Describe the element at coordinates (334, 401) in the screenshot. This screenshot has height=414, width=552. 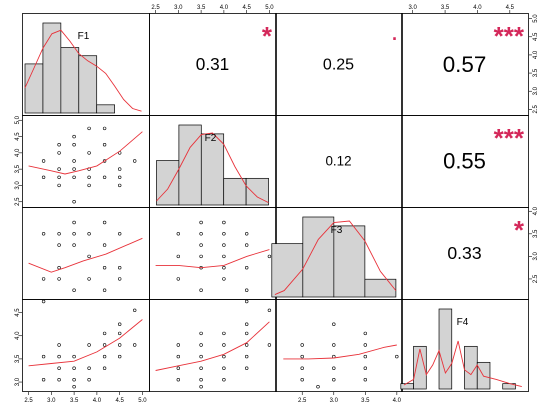
I see `tick-label-col3-1: 3.0` at that location.